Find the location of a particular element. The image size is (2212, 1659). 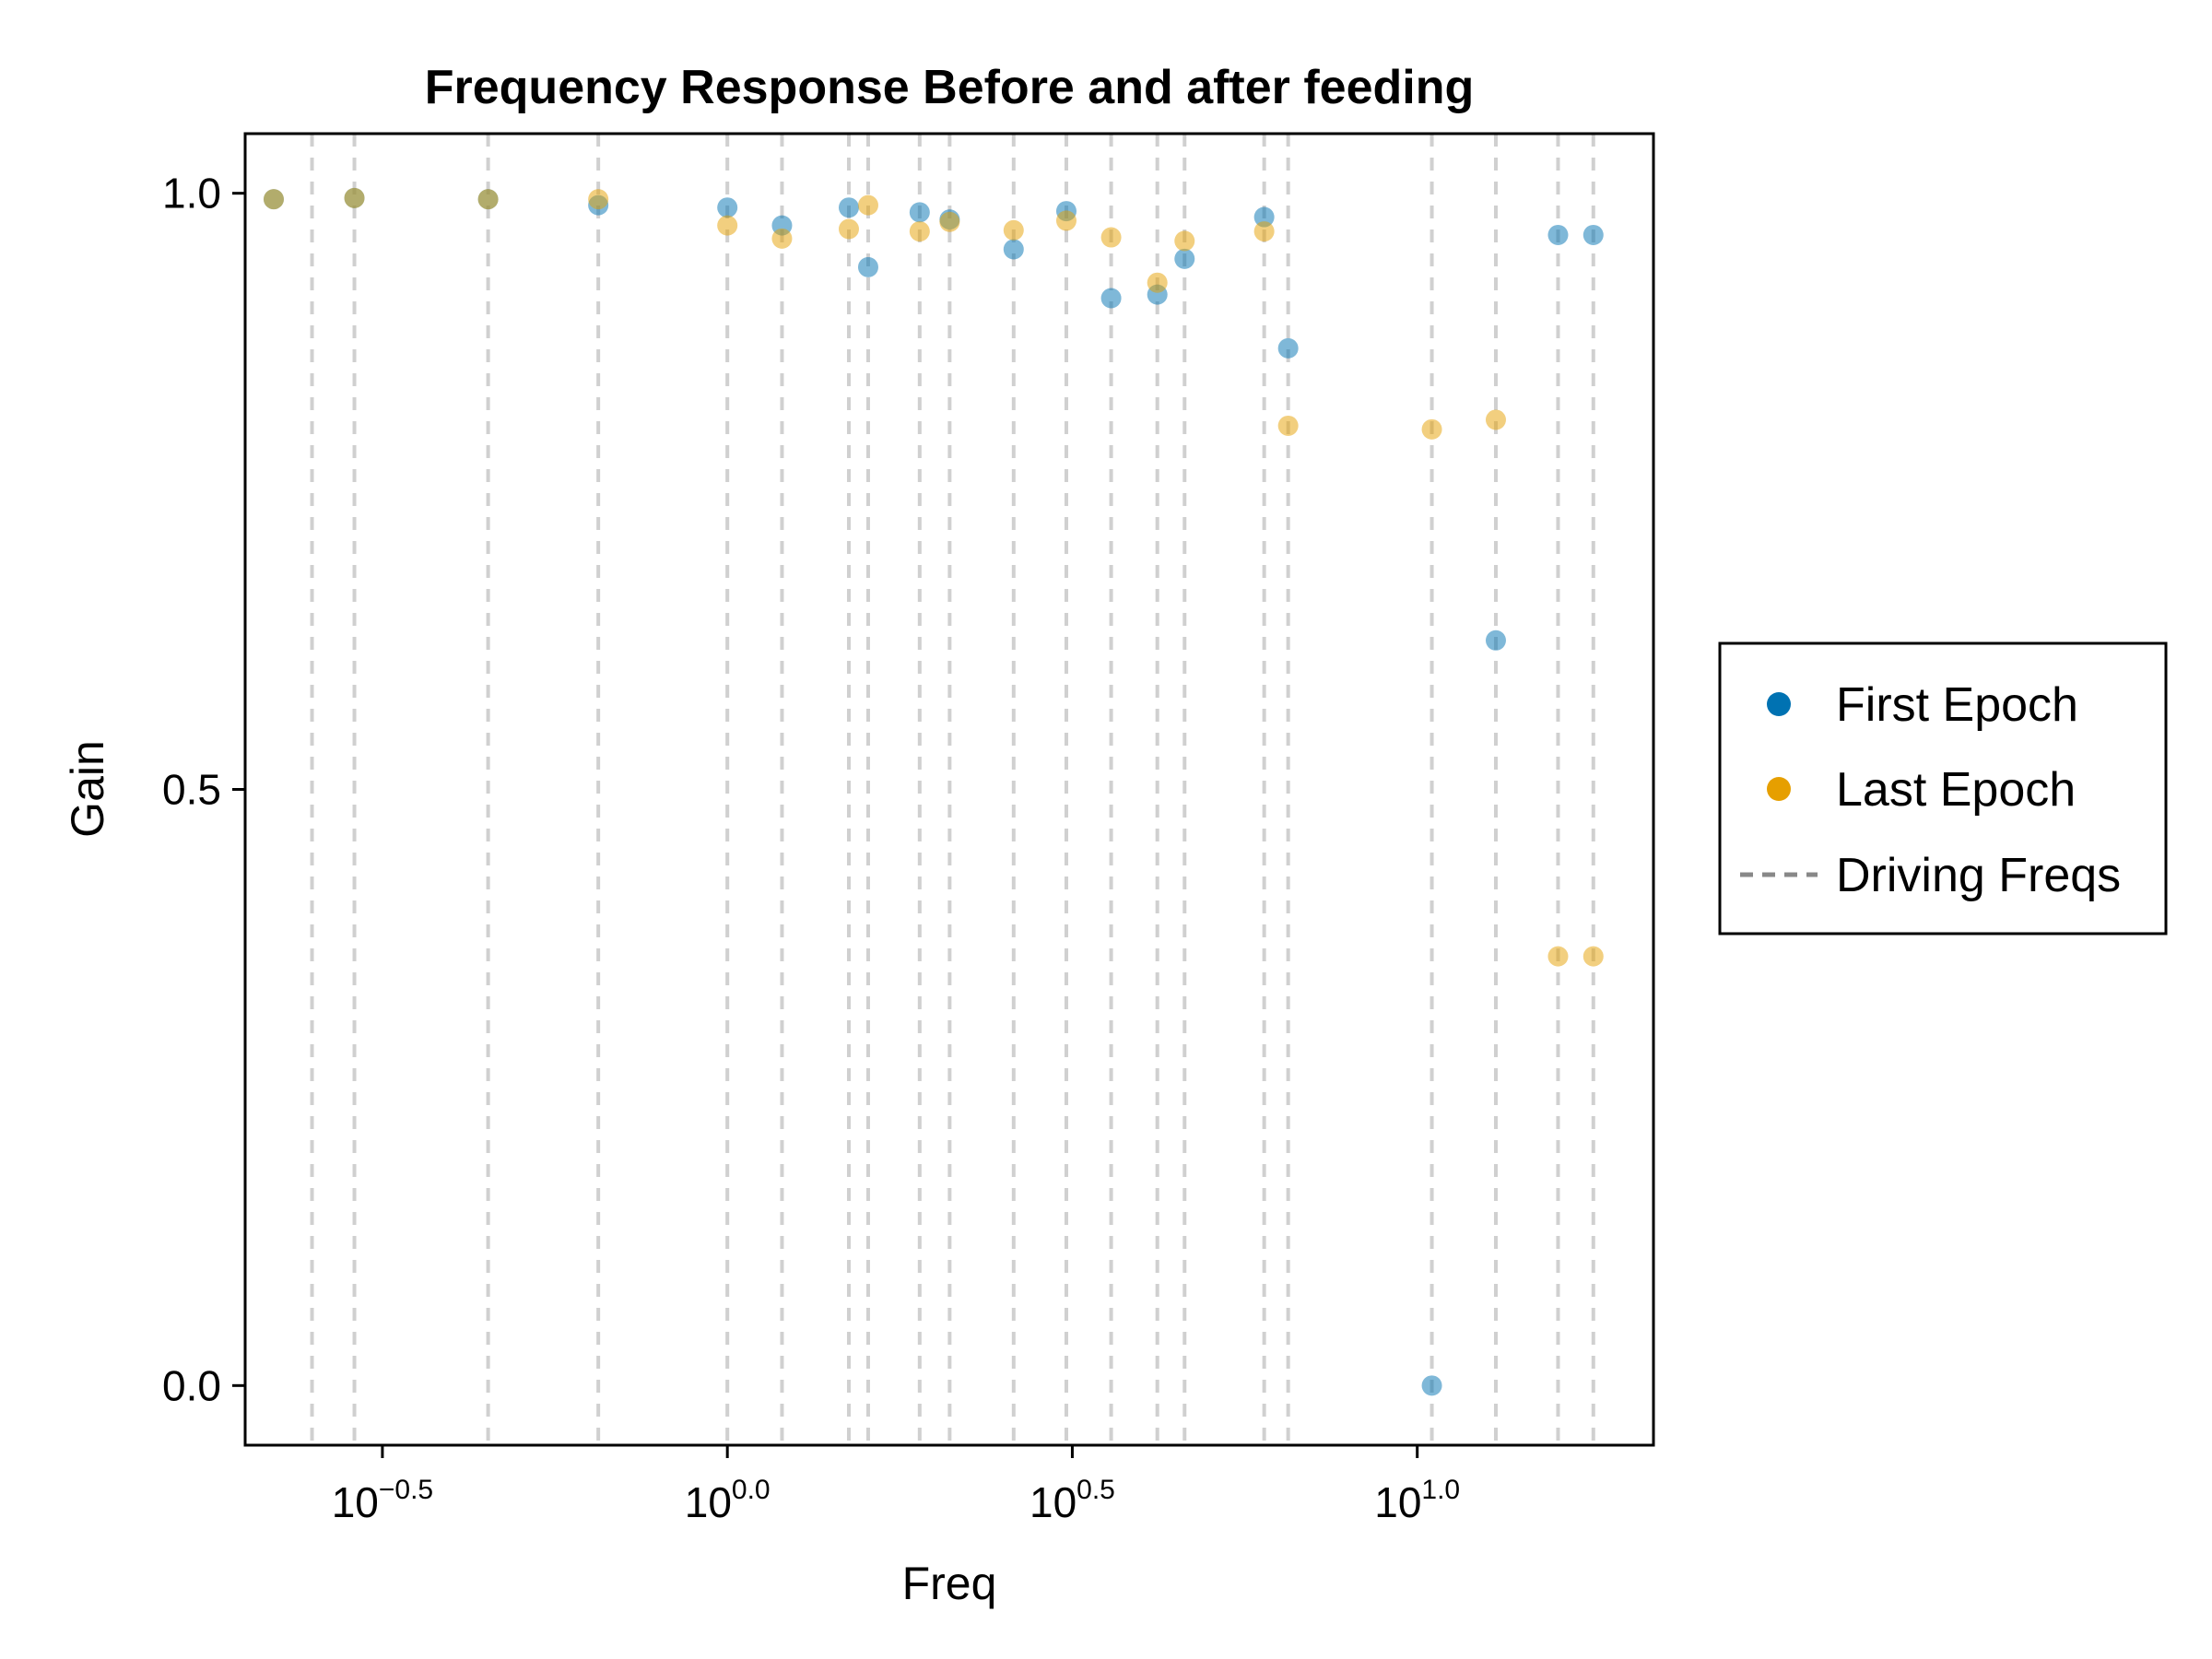

legend-label-first-epoch: First Epoch is located at coordinates (1957, 705).